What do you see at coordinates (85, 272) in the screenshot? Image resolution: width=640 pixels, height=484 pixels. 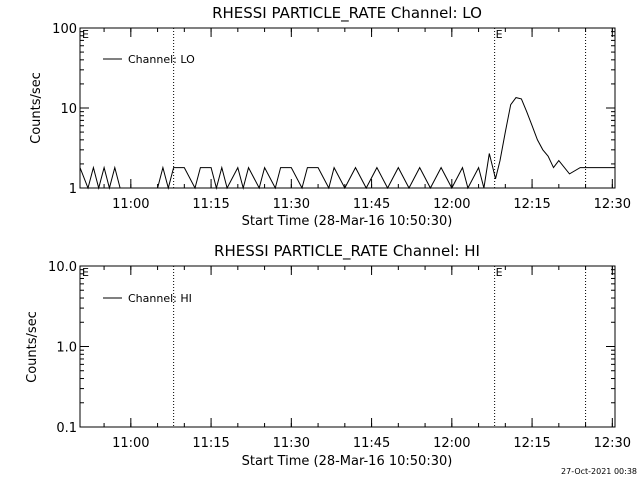 I see `panel-hi-corner-label: E` at bounding box center [85, 272].